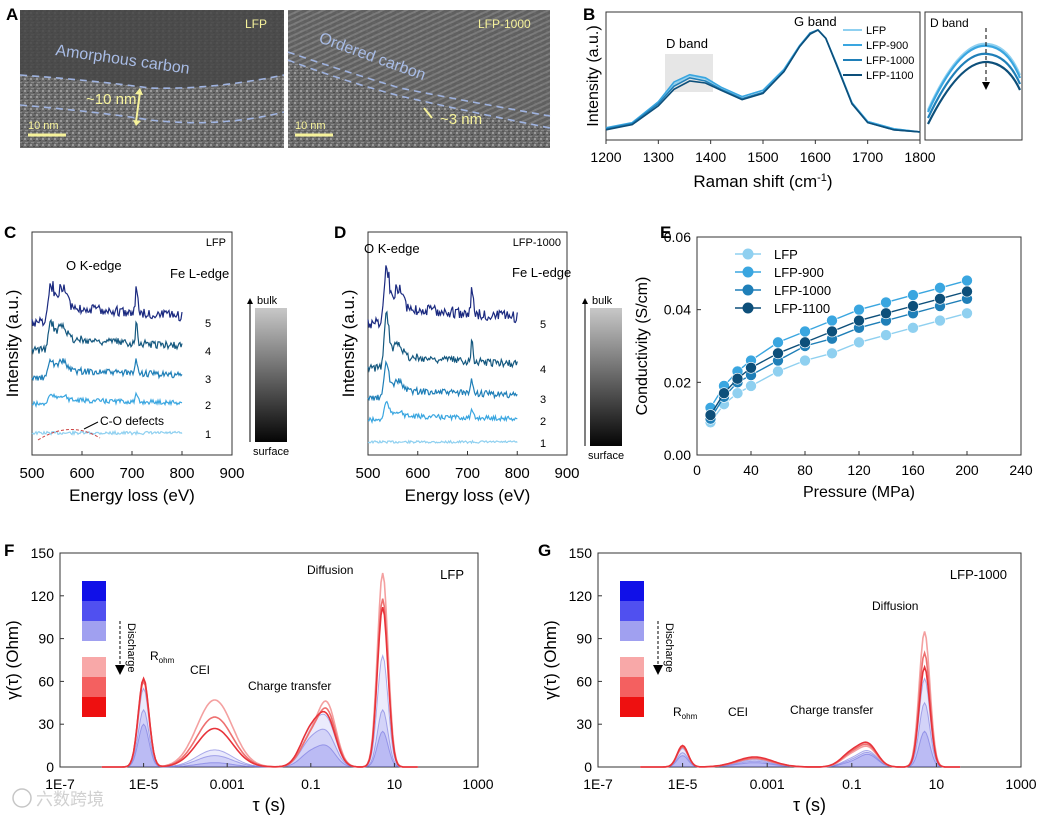  What do you see at coordinates (1021, 470) in the screenshot?
I see `x-tick-label: 240` at bounding box center [1021, 470].